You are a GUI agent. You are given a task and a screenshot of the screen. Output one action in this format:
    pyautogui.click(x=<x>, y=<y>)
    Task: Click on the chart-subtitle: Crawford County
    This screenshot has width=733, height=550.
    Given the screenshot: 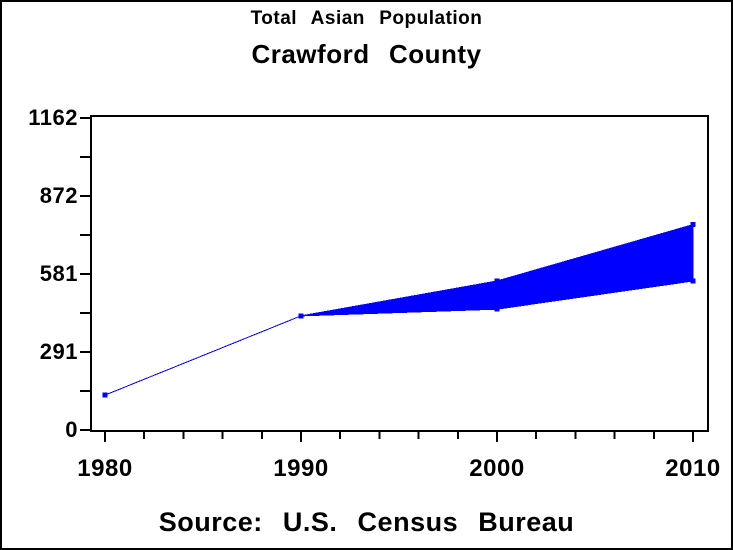 What is the action you would take?
    pyautogui.click(x=366, y=54)
    